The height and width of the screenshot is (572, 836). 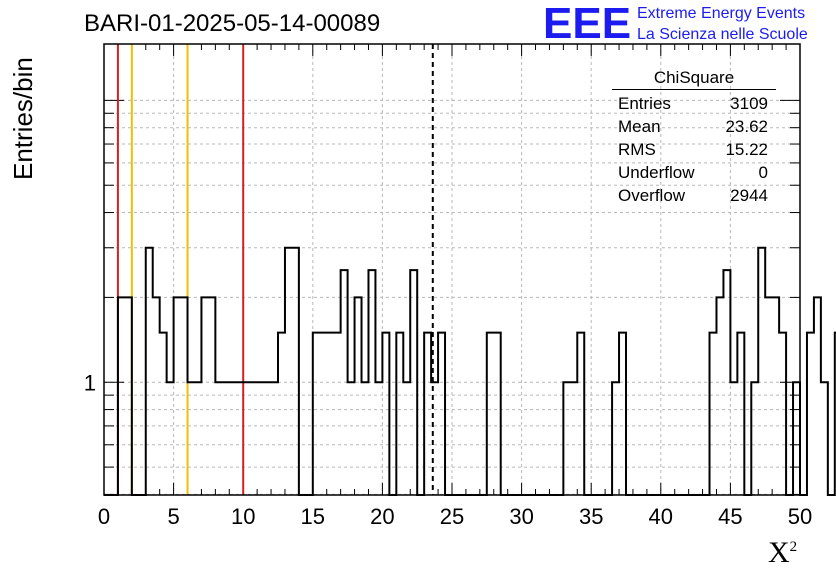 I want to click on stats-label: RMS, so click(x=637, y=149).